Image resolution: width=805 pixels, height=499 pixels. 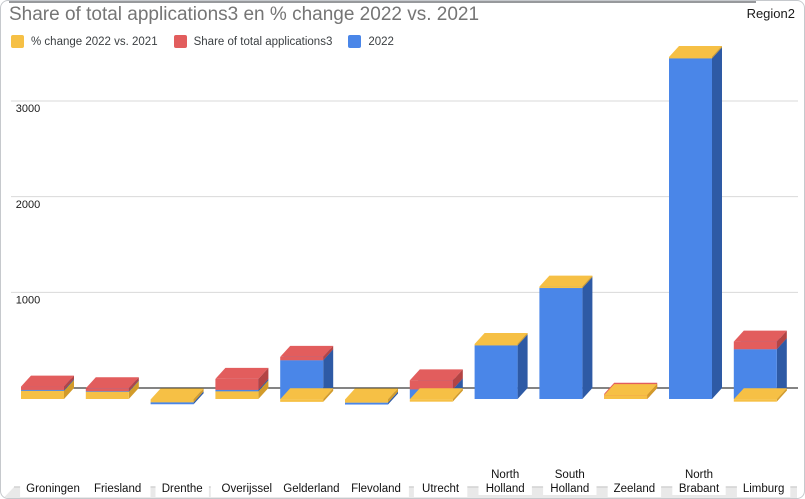 What do you see at coordinates (28, 301) in the screenshot?
I see `y-tick-label-1000: 1000` at bounding box center [28, 301].